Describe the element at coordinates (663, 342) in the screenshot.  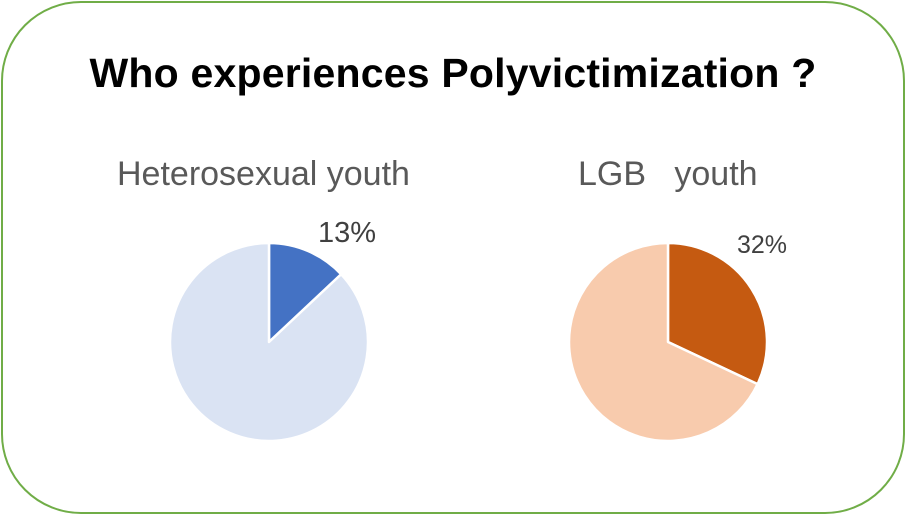
I see `pie-slice-lgb-other` at that location.